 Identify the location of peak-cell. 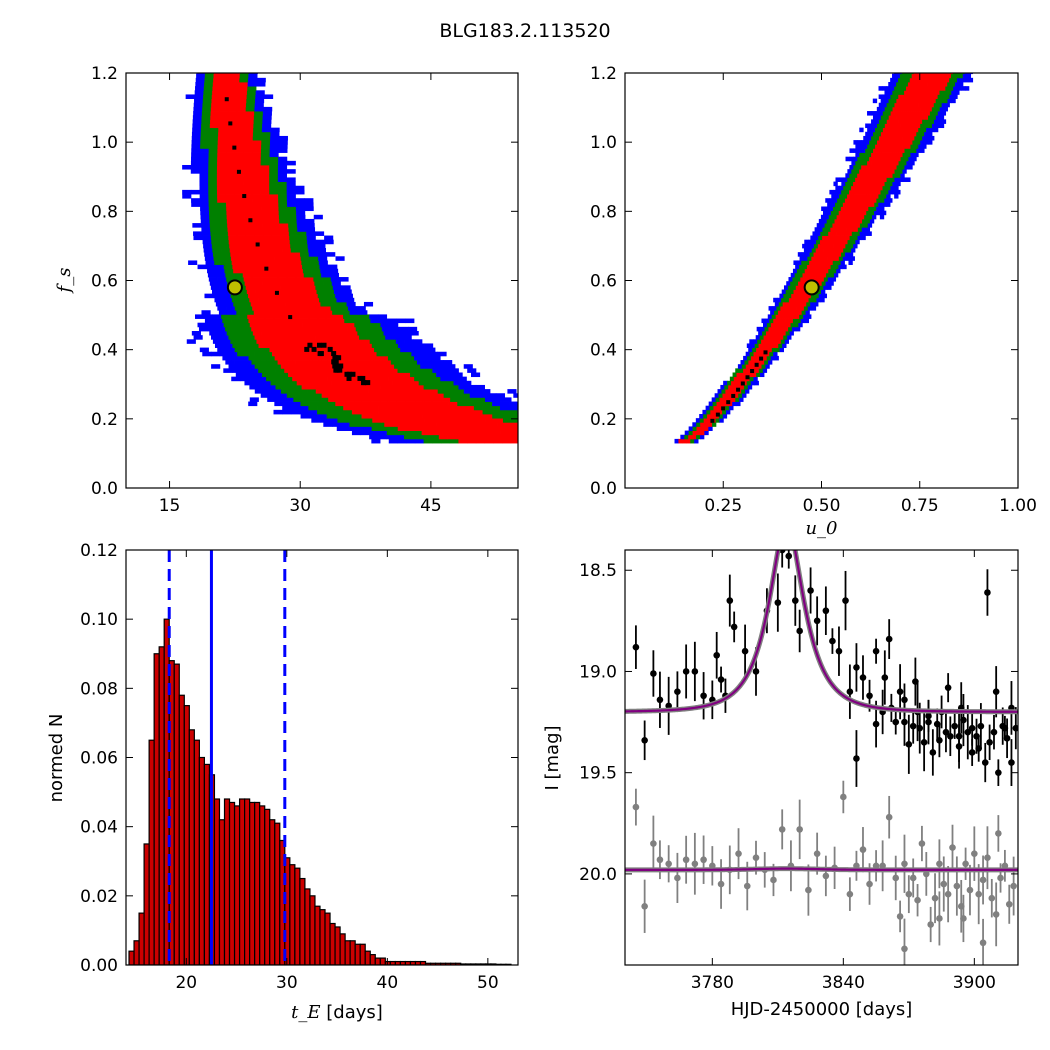
(230, 123).